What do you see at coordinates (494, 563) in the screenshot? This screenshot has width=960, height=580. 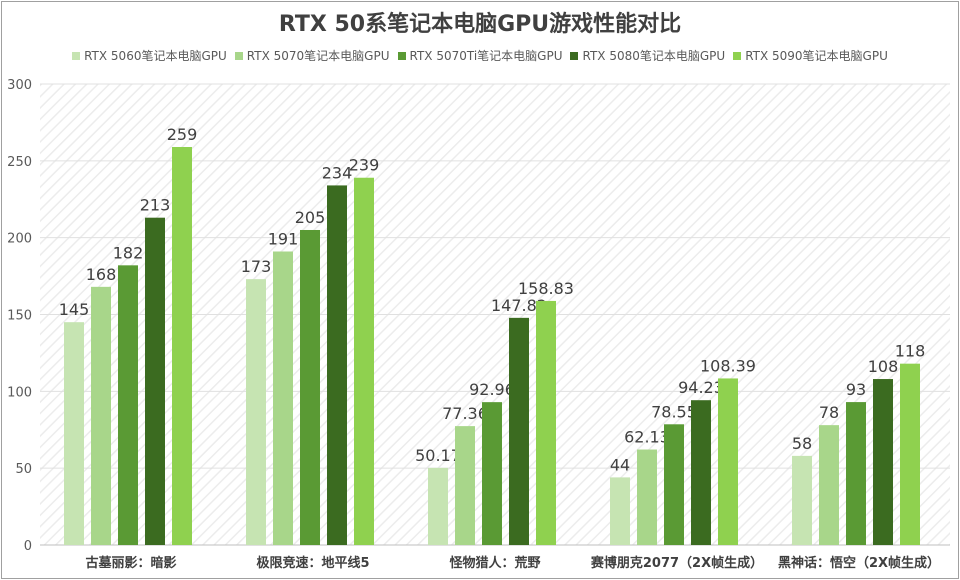 I see `x-tick-label: 怪物猎人：荒野` at bounding box center [494, 563].